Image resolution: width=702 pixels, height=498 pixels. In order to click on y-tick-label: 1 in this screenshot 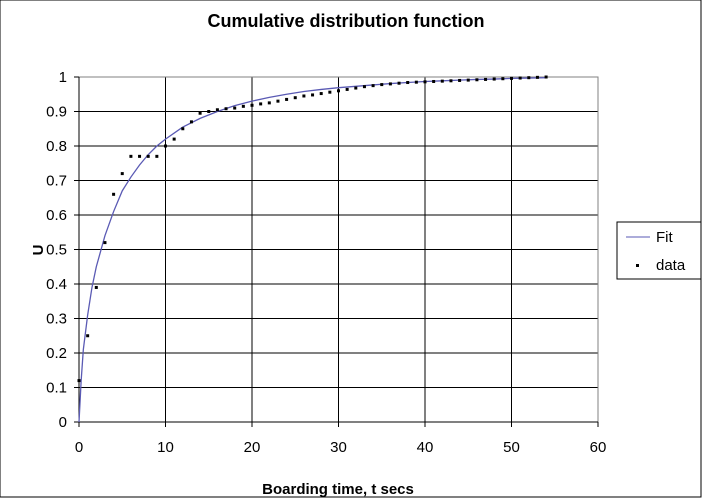, I will do `click(63, 77)`.